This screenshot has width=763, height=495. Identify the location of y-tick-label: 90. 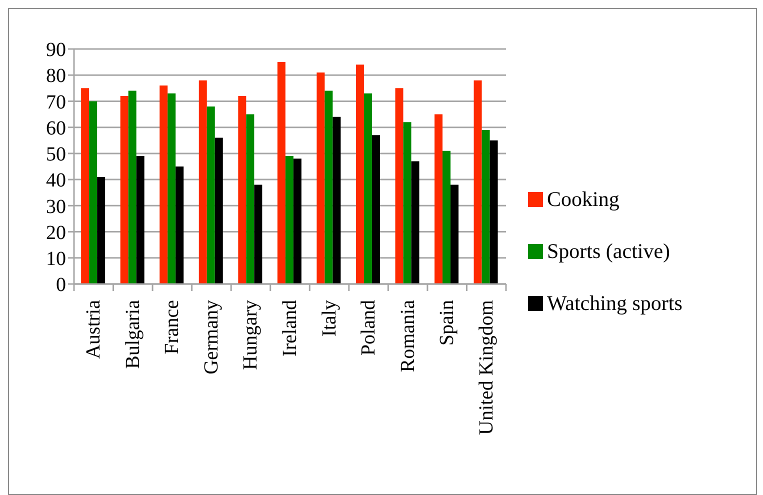
(56, 50).